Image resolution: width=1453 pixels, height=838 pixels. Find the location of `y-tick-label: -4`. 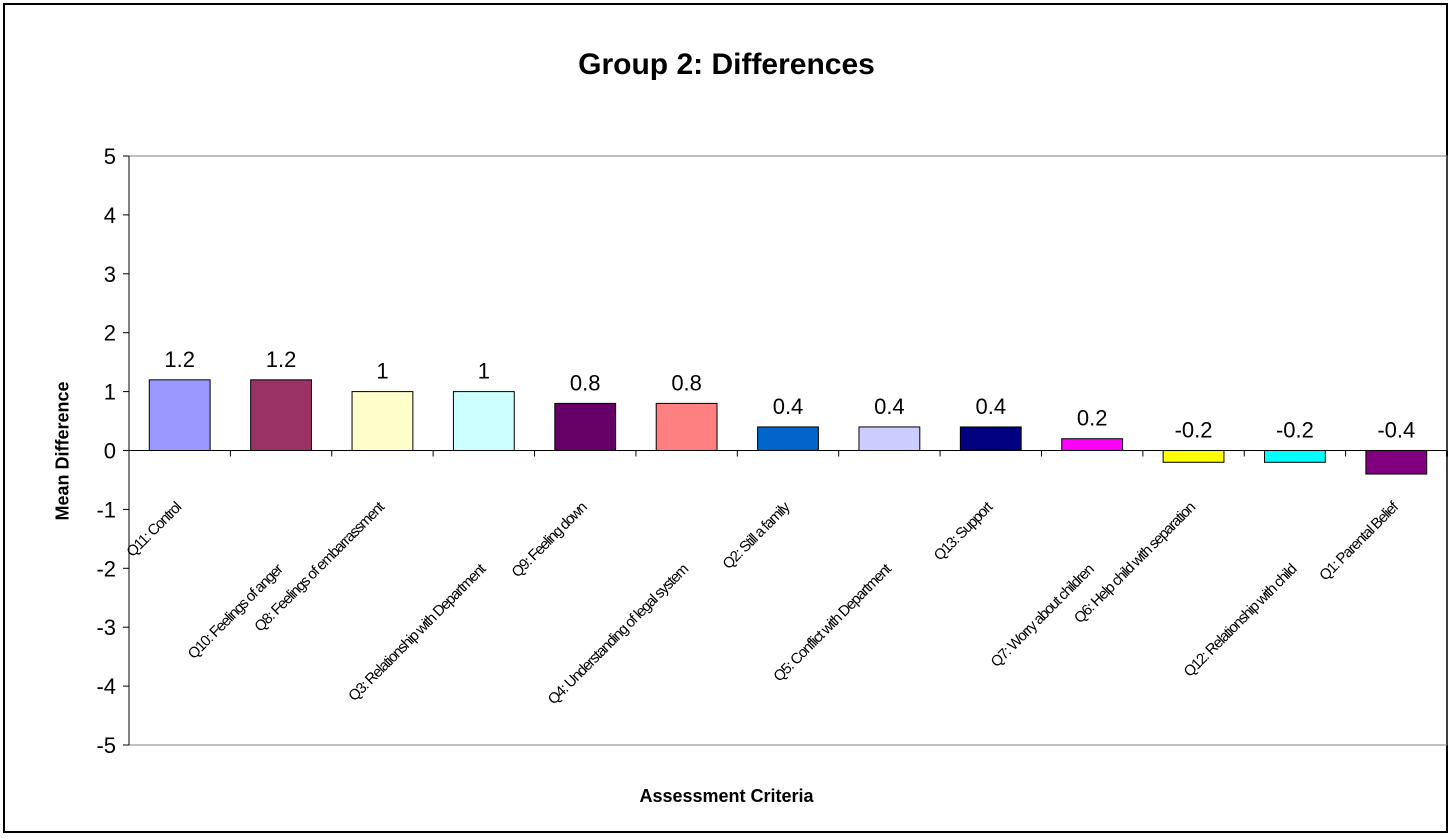

y-tick-label: -4 is located at coordinates (106, 686).